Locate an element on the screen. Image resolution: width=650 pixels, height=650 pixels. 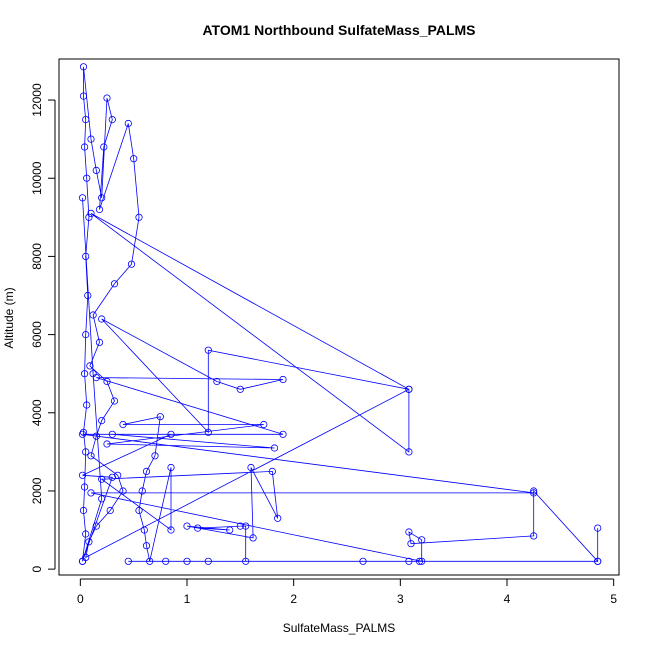
y-tick-label: 4000 is located at coordinates (37, 412).